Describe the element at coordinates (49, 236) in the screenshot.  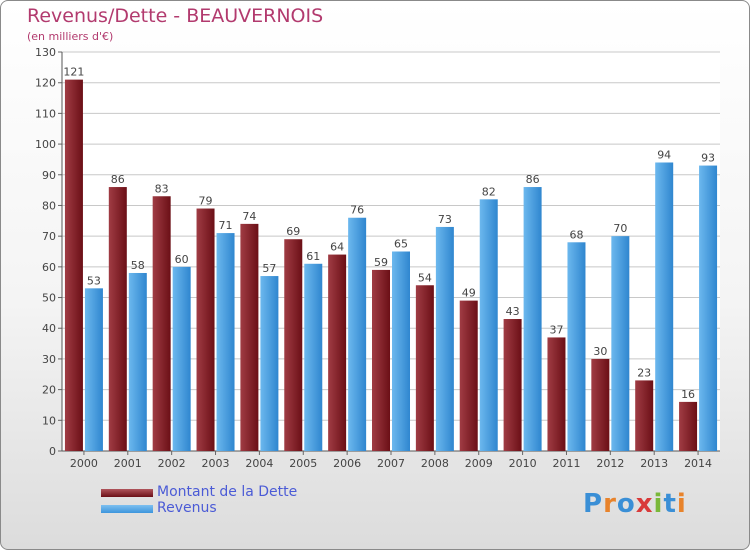
I see `y-tick-label: 70` at that location.